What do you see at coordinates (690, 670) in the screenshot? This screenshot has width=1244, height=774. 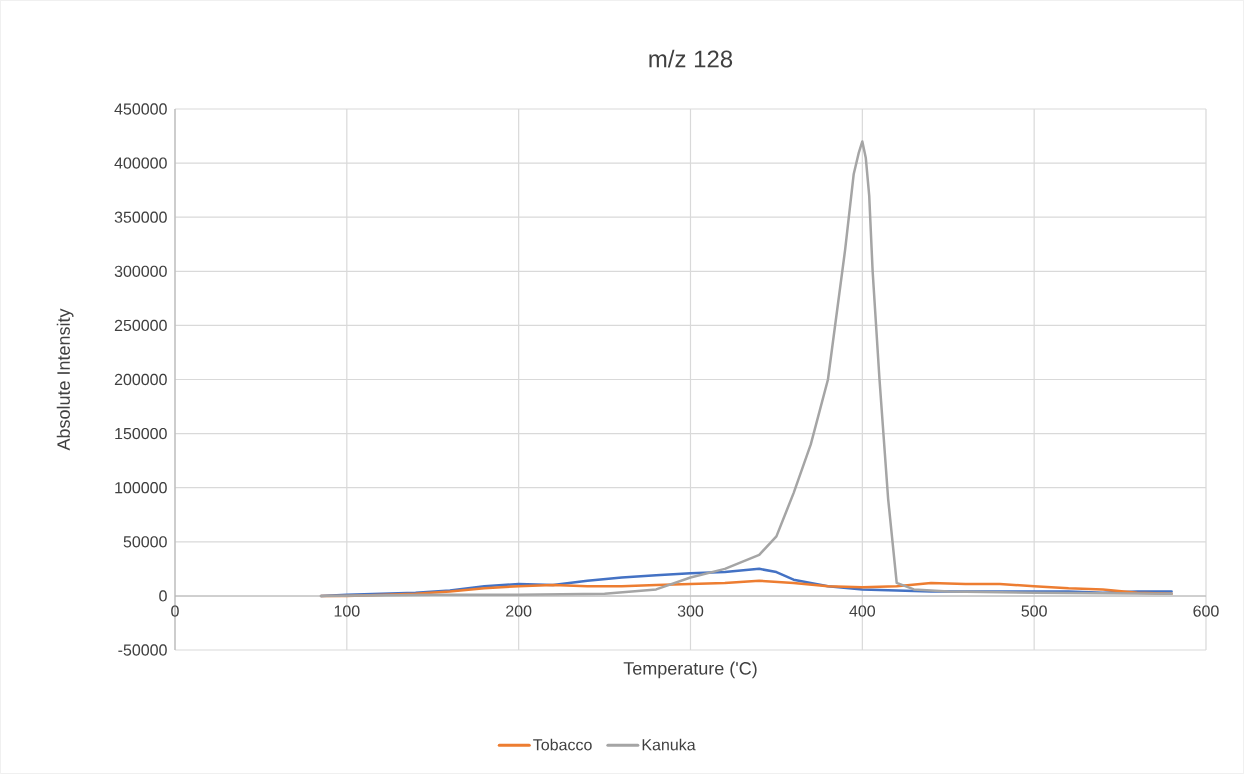 I see `x-axis-title: Temperature ('C)` at bounding box center [690, 670].